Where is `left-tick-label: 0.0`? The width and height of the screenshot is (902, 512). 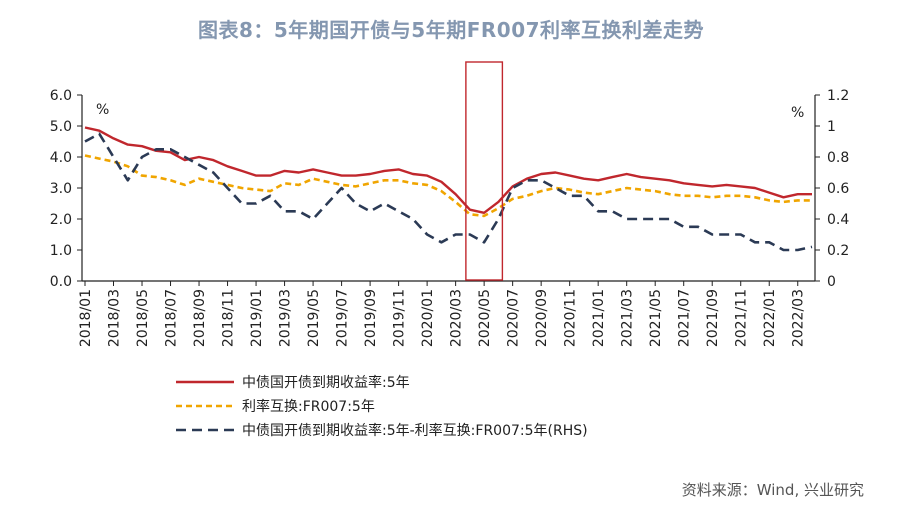
left-tick-label: 0.0 is located at coordinates (61, 282).